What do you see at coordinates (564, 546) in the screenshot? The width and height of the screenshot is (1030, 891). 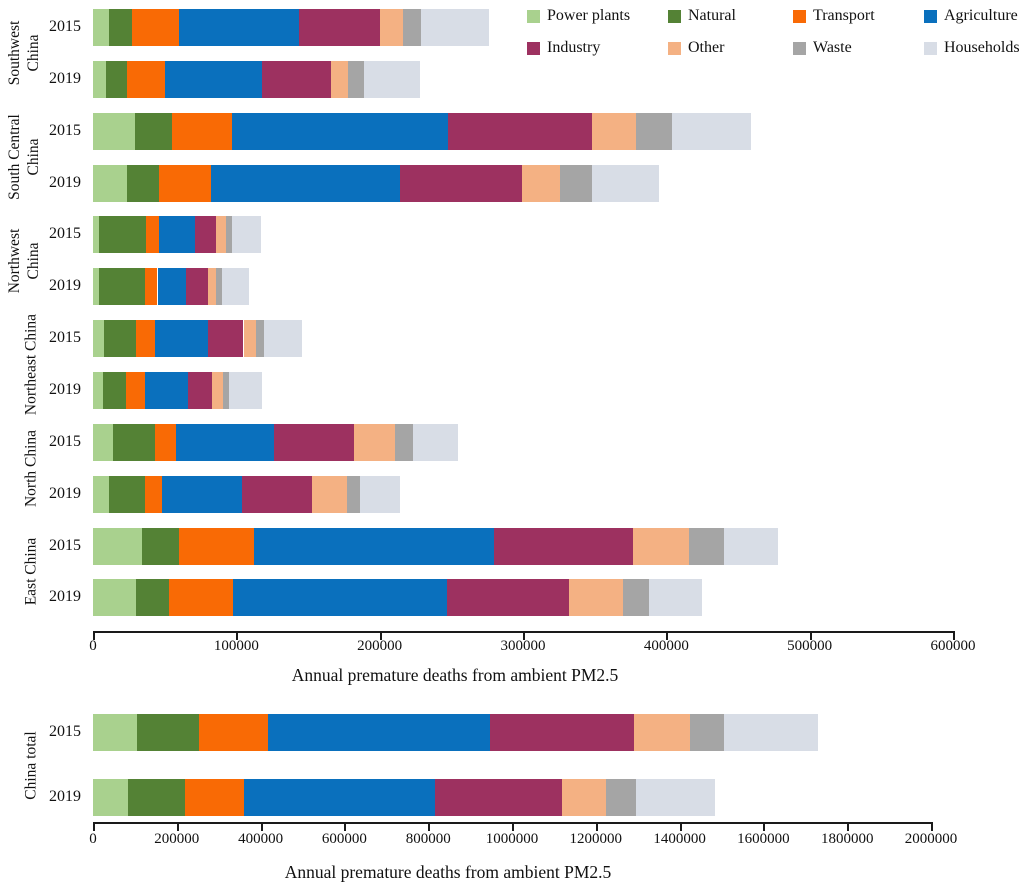 I see `bar-segment-east-china-2015-industry` at bounding box center [564, 546].